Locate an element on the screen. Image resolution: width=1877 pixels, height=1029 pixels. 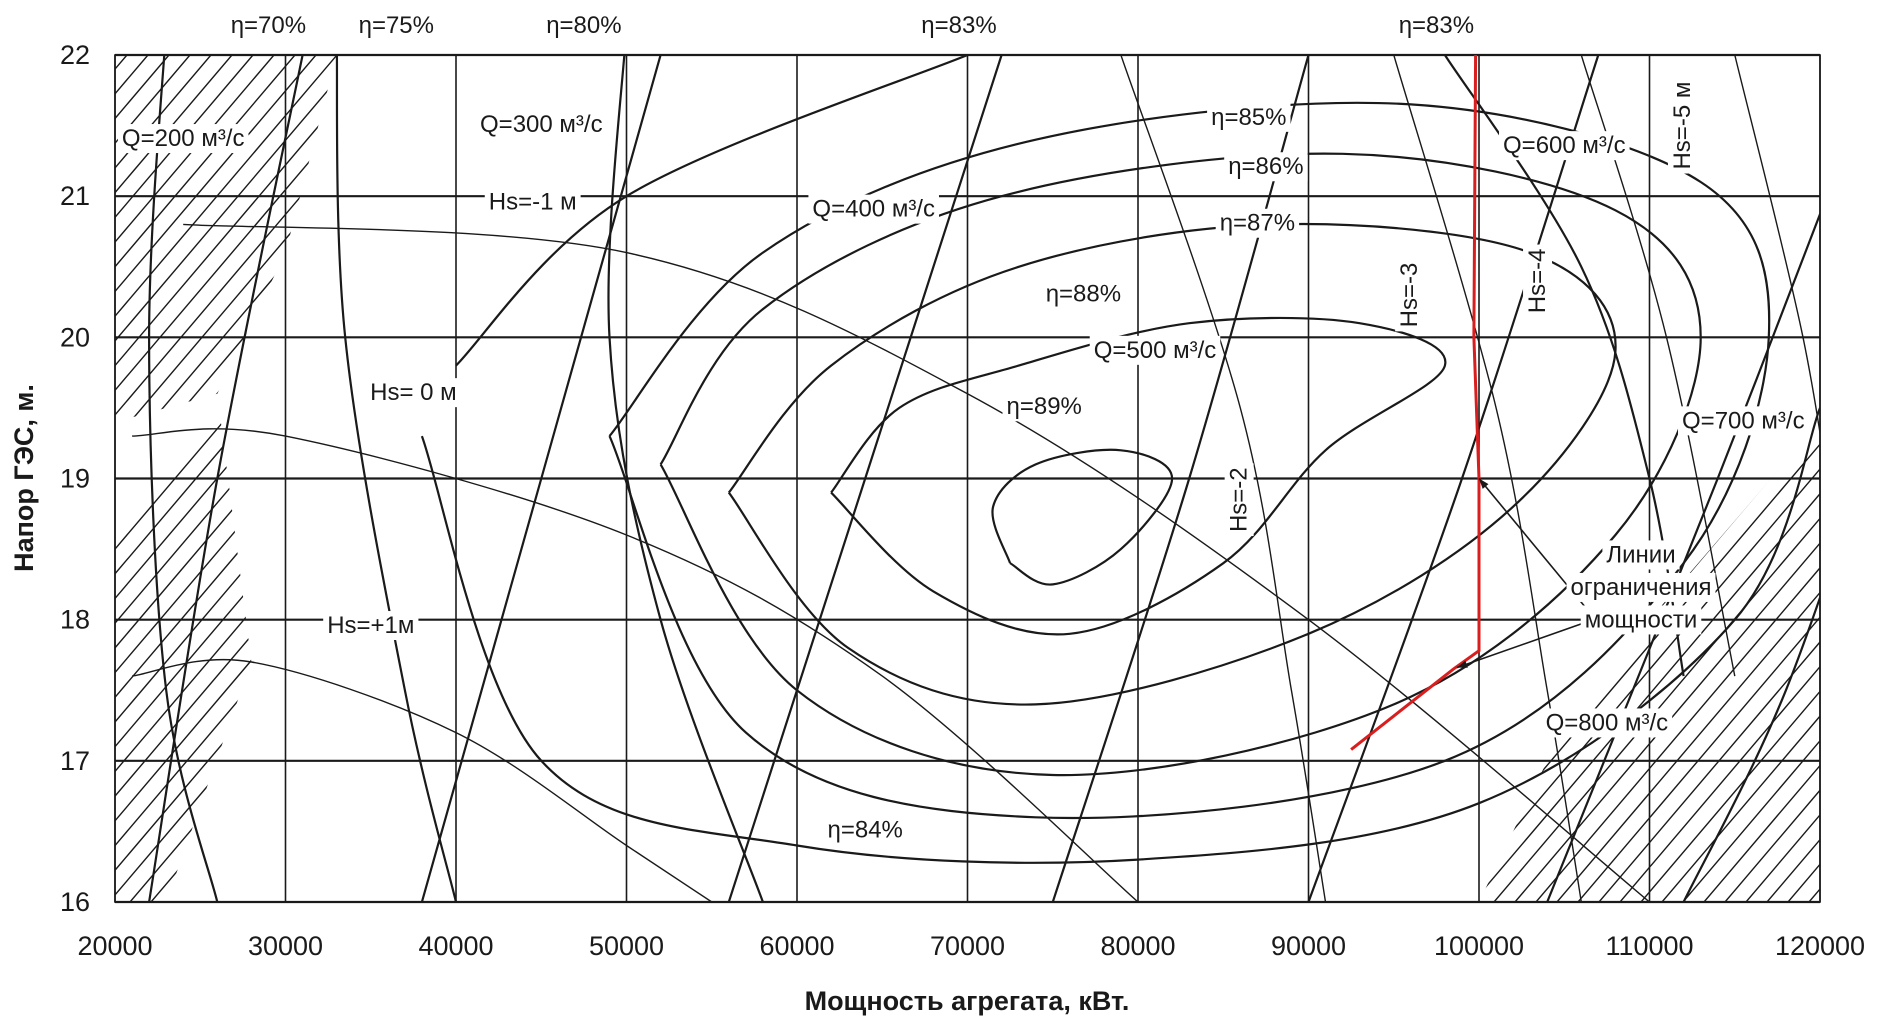
annotation-group: Hs= 0 м is located at coordinates (413, 393).